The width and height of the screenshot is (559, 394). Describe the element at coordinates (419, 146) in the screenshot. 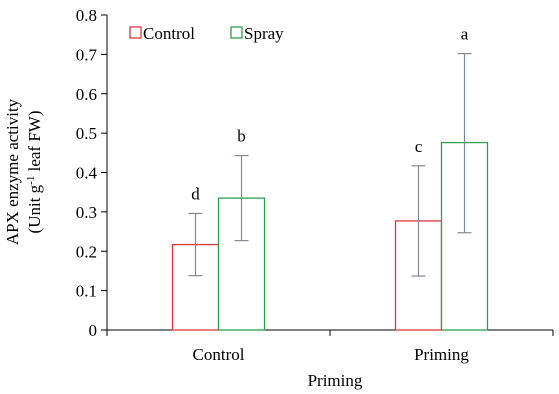

I see `significance-letter: c` at that location.